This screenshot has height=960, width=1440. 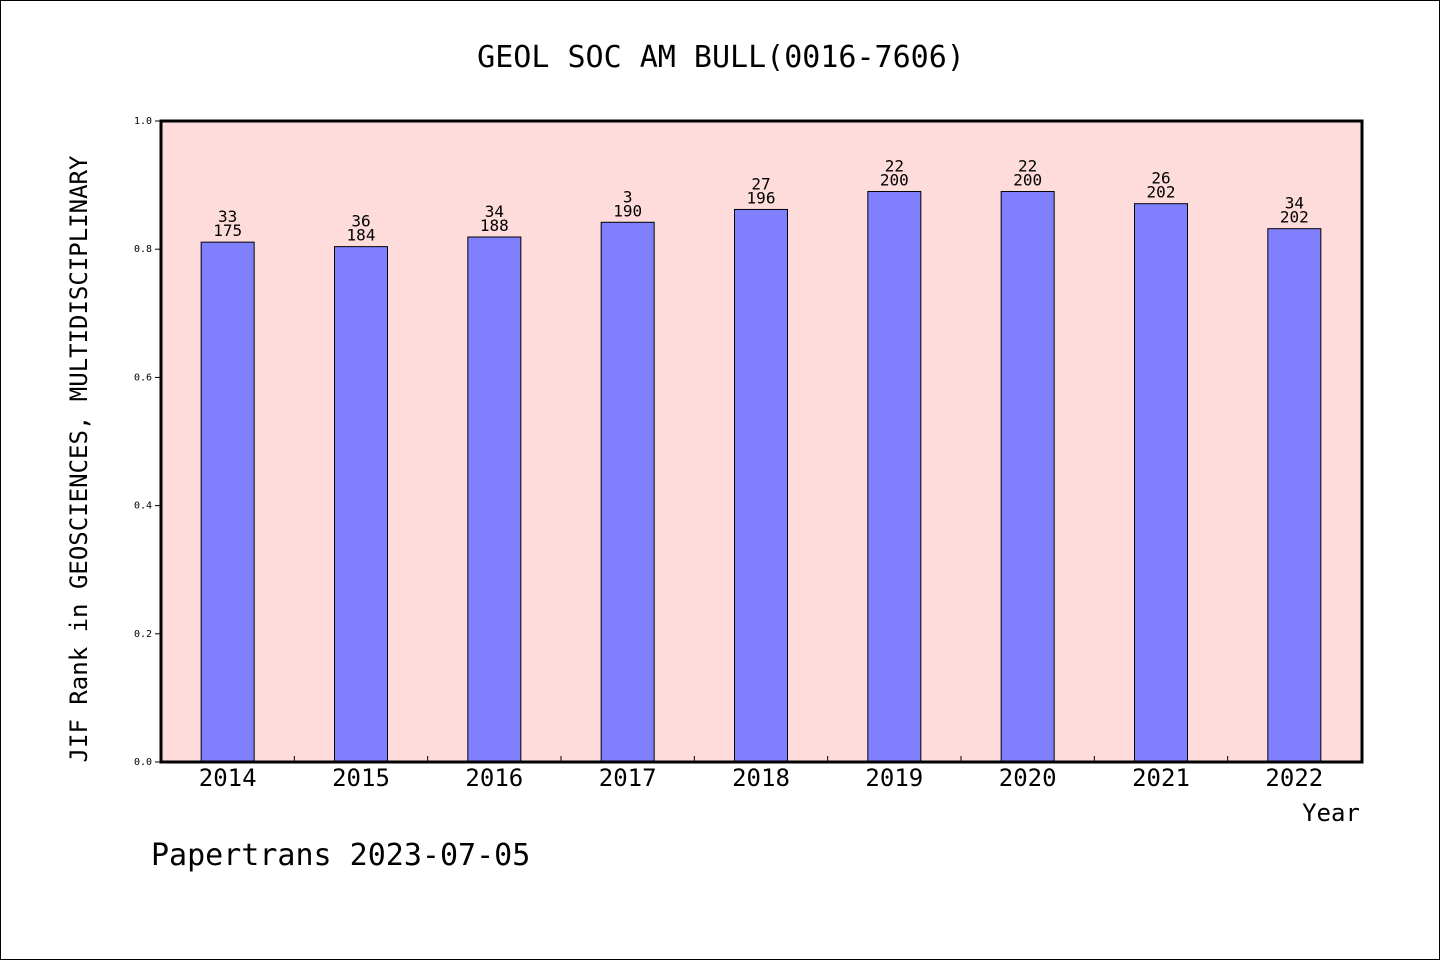 I want to click on x-tick-label: 2017, so click(x=628, y=778).